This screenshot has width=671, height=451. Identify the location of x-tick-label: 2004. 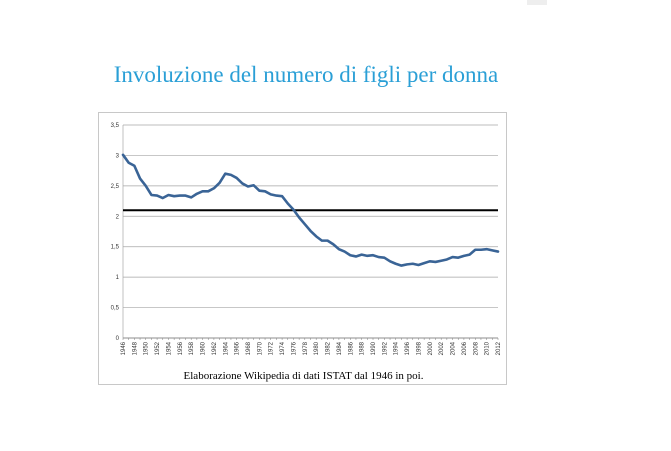
(454, 348).